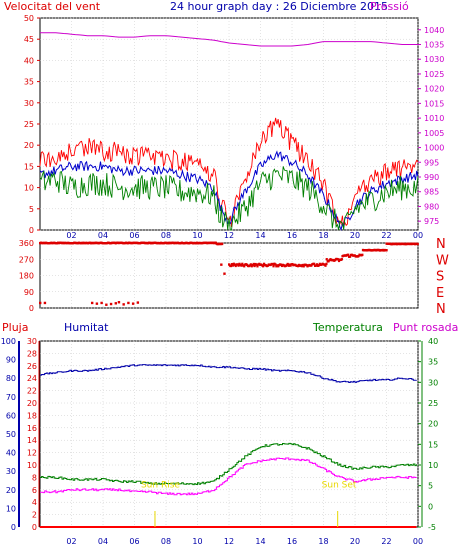  I want to click on wind-x-tick-label: 04, so click(103, 235).